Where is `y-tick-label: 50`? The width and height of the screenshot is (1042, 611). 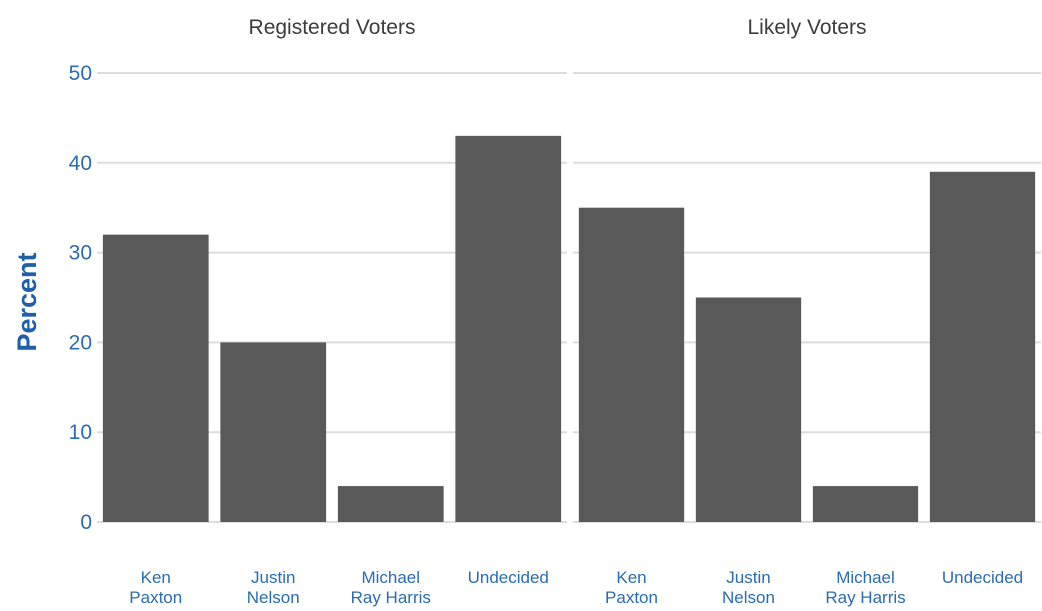
y-tick-label: 50 is located at coordinates (80, 73).